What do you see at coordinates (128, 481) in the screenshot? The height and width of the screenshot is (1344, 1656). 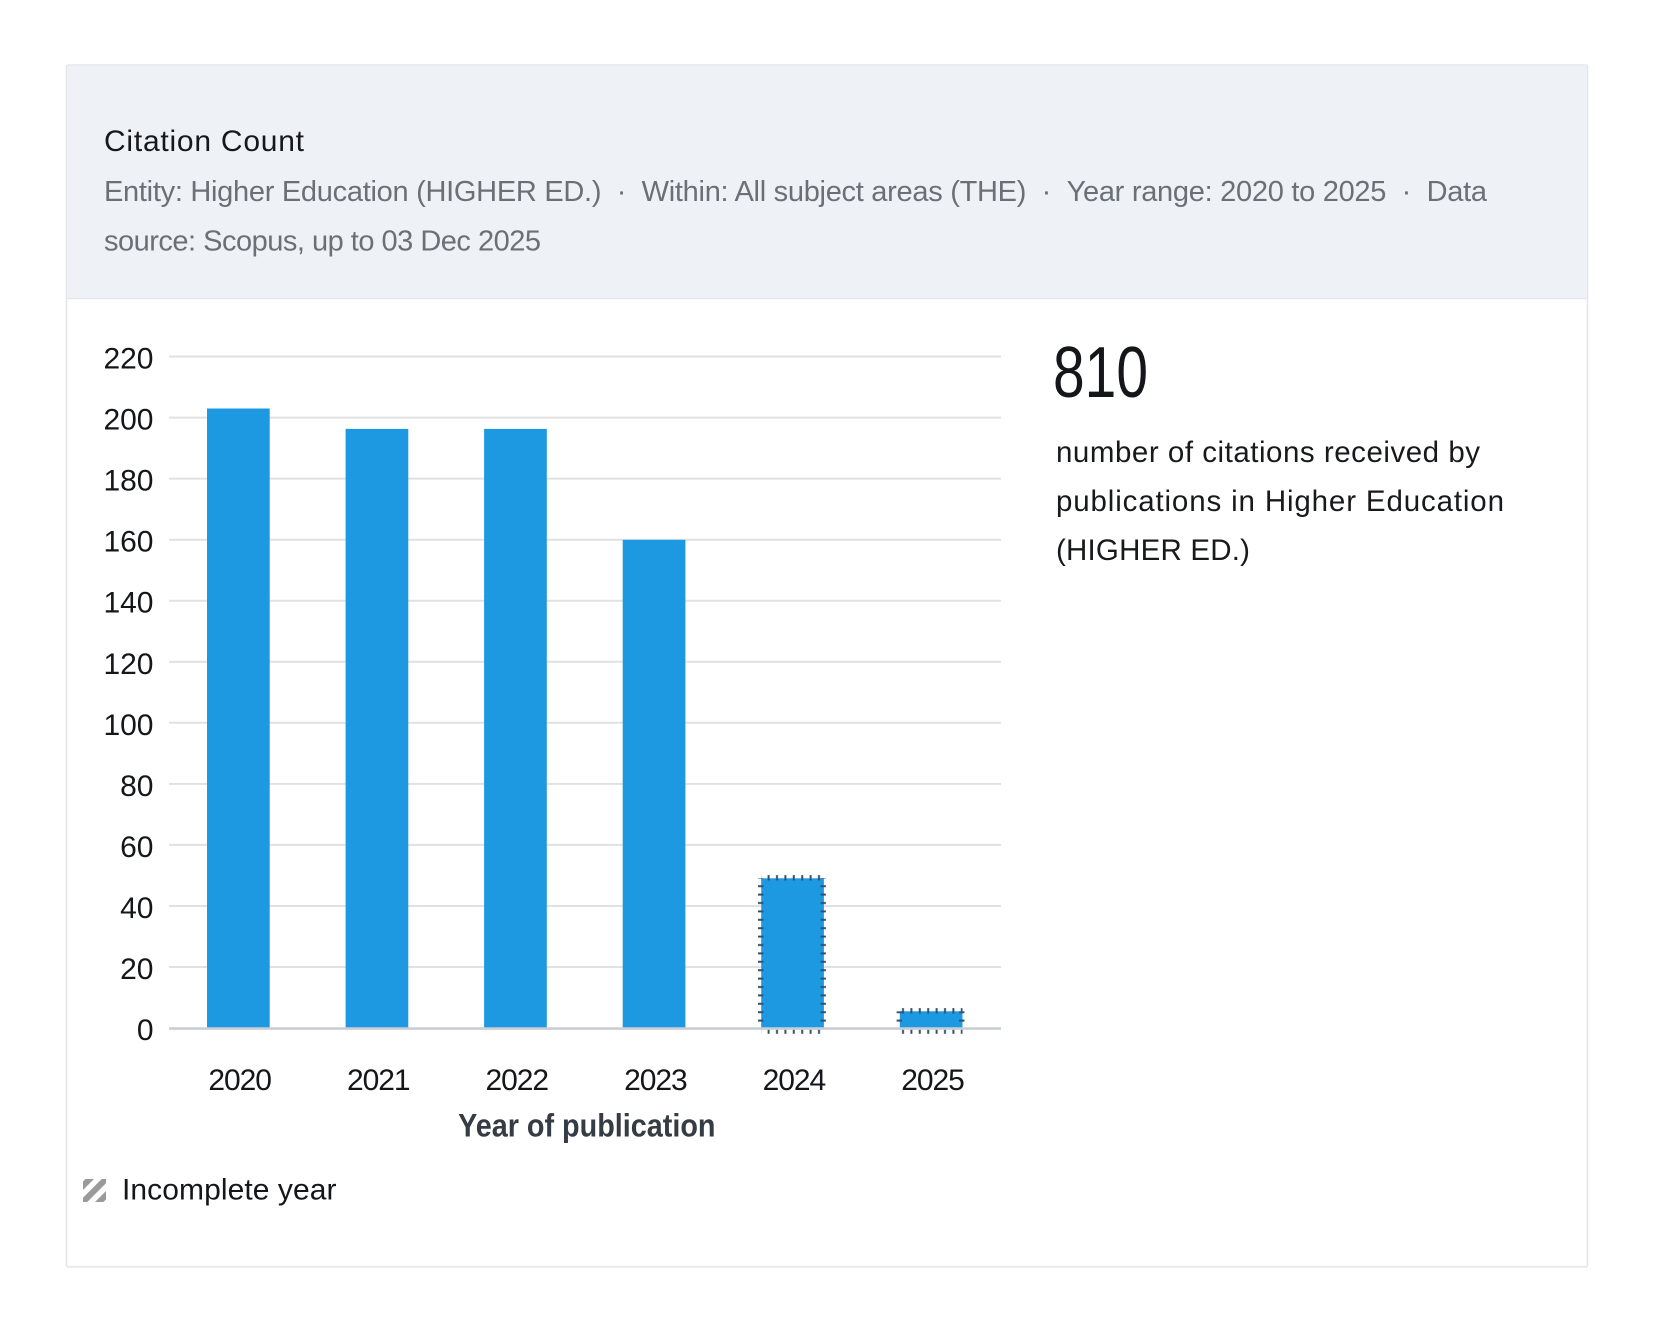 I see `svg-text: 180` at bounding box center [128, 481].